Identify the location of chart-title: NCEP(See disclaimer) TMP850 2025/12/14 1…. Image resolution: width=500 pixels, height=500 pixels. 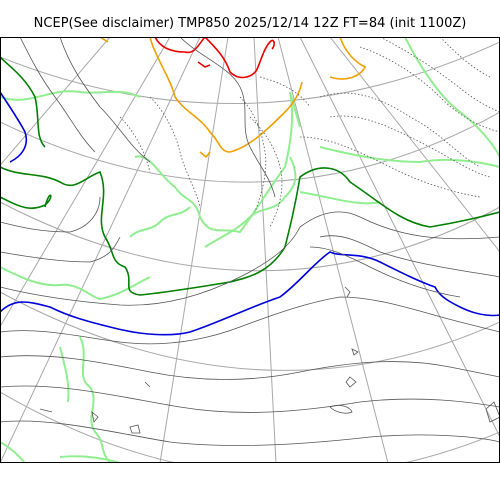
(250, 23).